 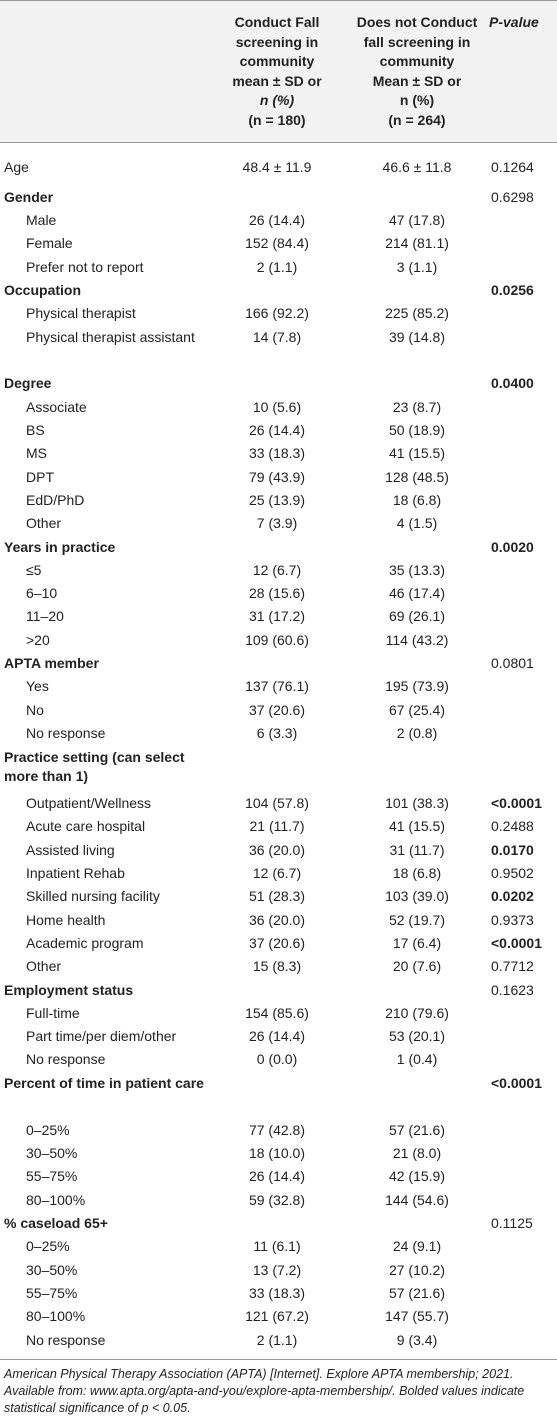 What do you see at coordinates (417, 1036) in the screenshot?
I see `cell-not-conduct: 53 (20.1)` at bounding box center [417, 1036].